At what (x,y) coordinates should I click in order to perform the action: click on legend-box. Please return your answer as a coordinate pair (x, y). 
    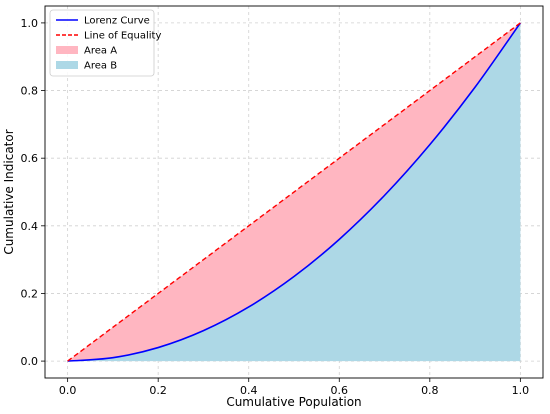
    Looking at the image, I should click on (102, 43).